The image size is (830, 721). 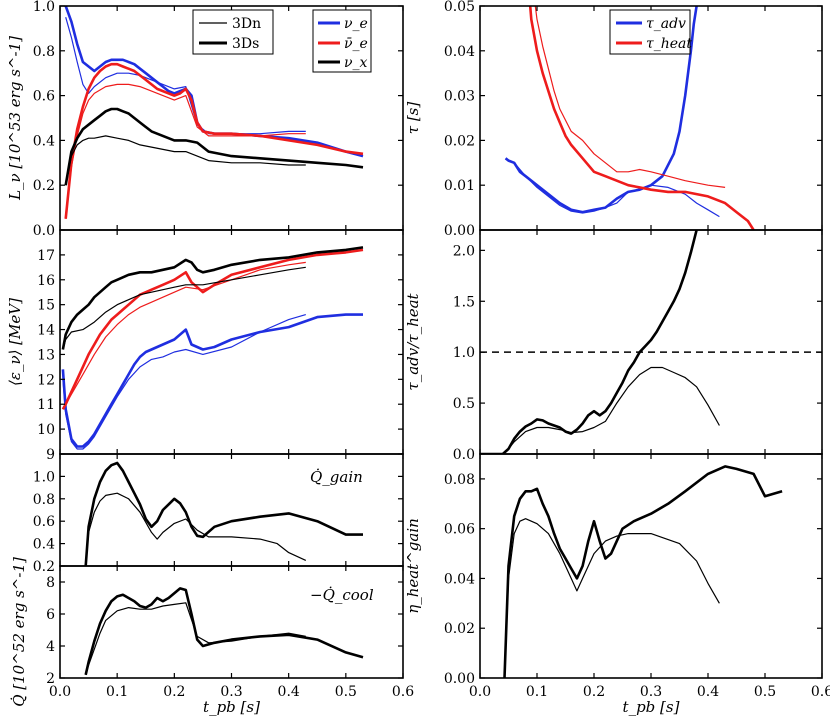 I want to click on legend-label-tau-adv: τ_adv, so click(x=666, y=24).